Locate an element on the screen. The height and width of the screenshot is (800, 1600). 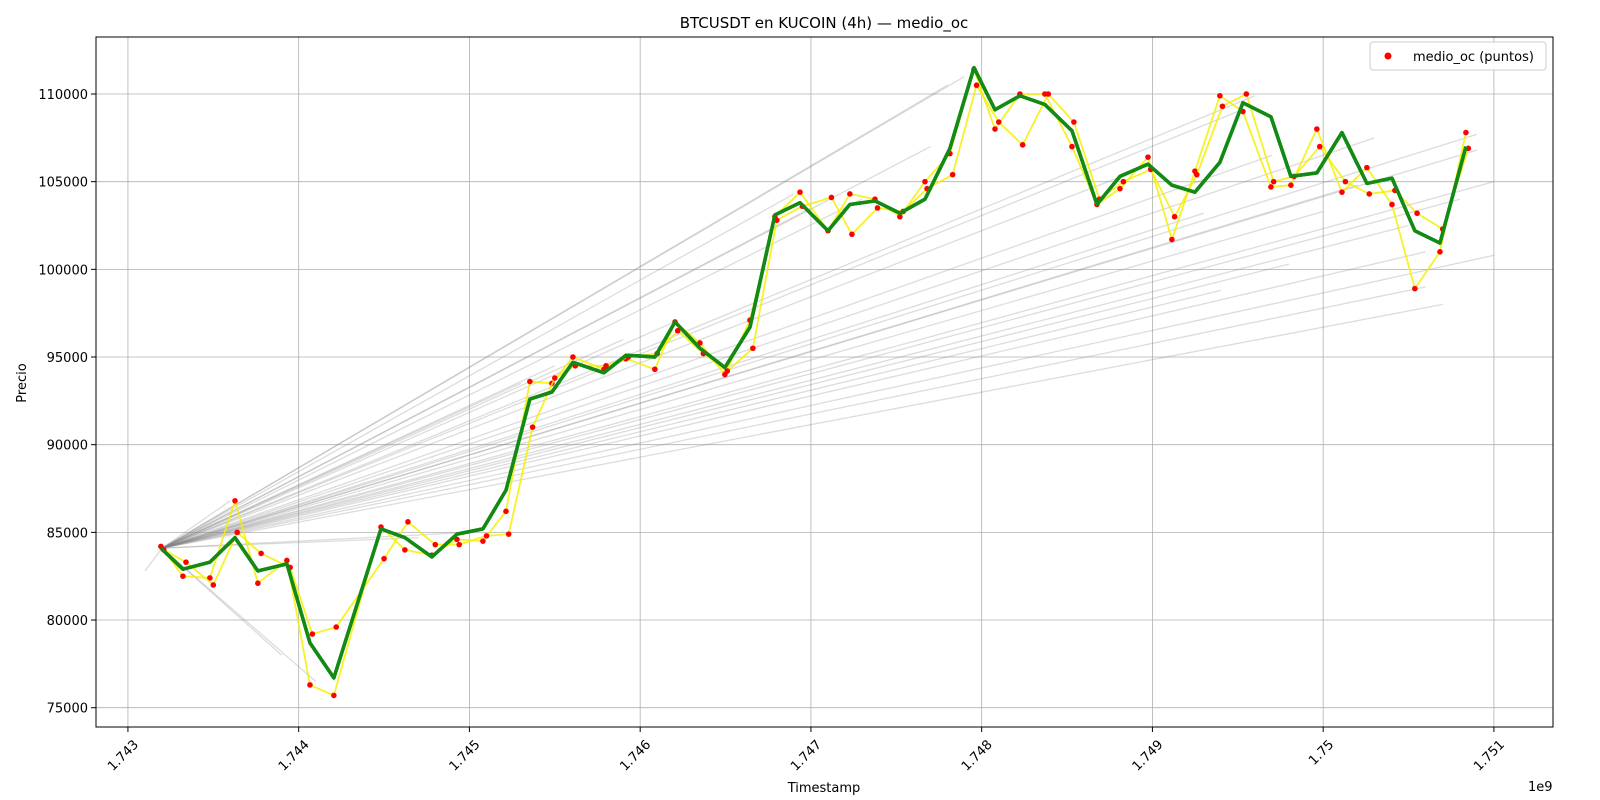
chart-title: BTCUSDT en KUCOIN (4h) — medio_oc is located at coordinates (824, 23).